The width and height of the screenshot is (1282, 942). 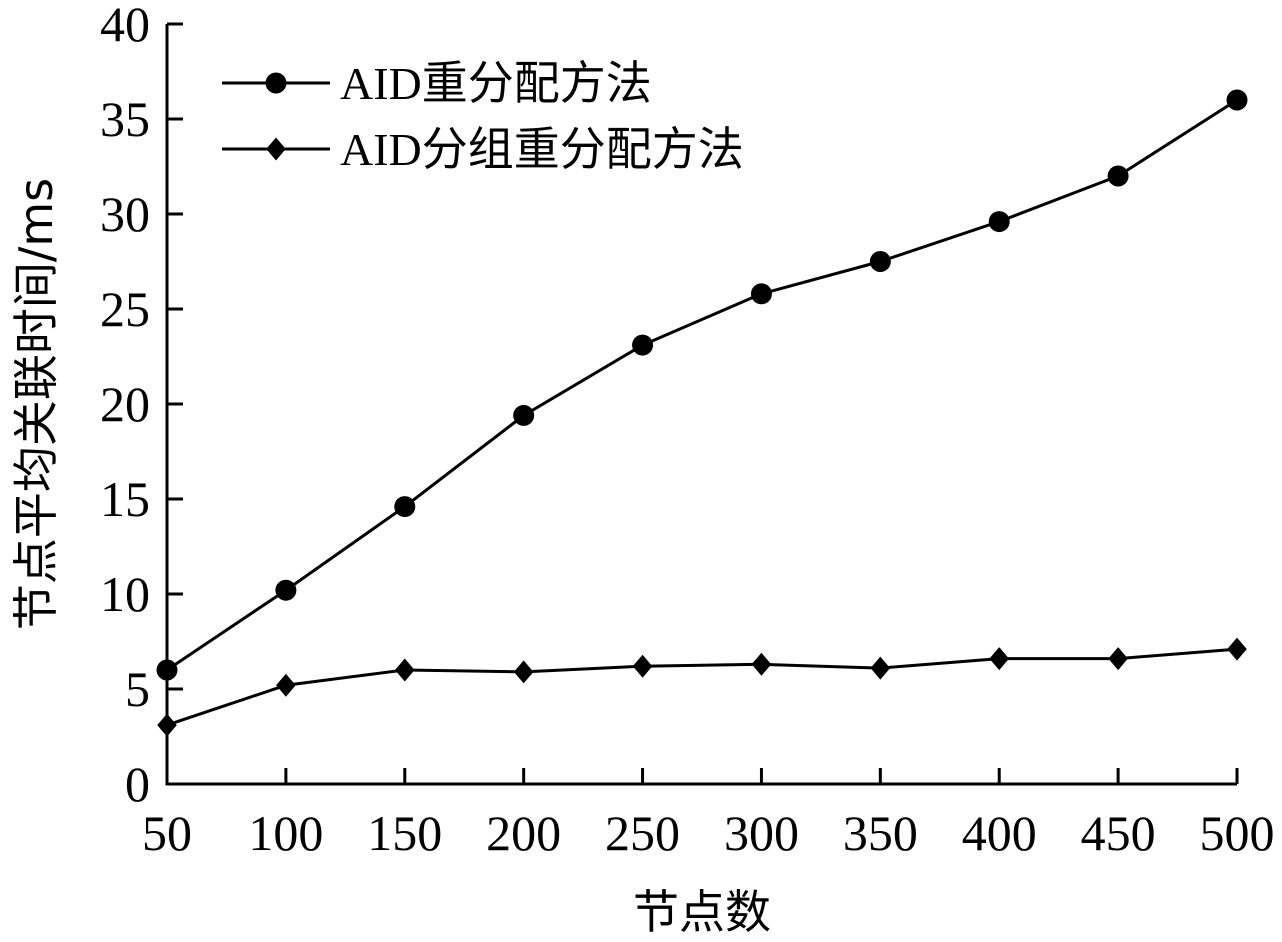 I want to click on x-tick-label-400: 400, so click(x=999, y=833).